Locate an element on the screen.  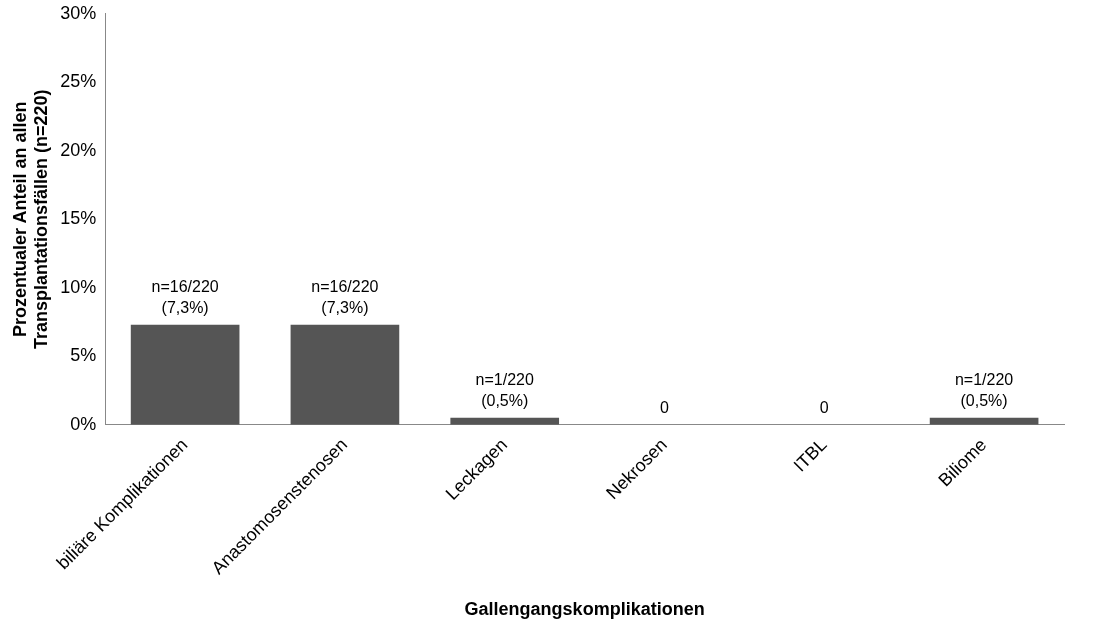
y-tick-label: 25% is located at coordinates (78, 81).